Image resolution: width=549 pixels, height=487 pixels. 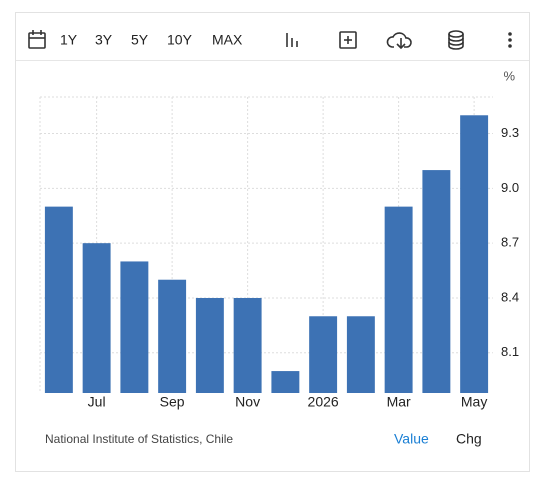 What do you see at coordinates (510, 296) in the screenshot?
I see `y-tick-label: 8.4` at bounding box center [510, 296].